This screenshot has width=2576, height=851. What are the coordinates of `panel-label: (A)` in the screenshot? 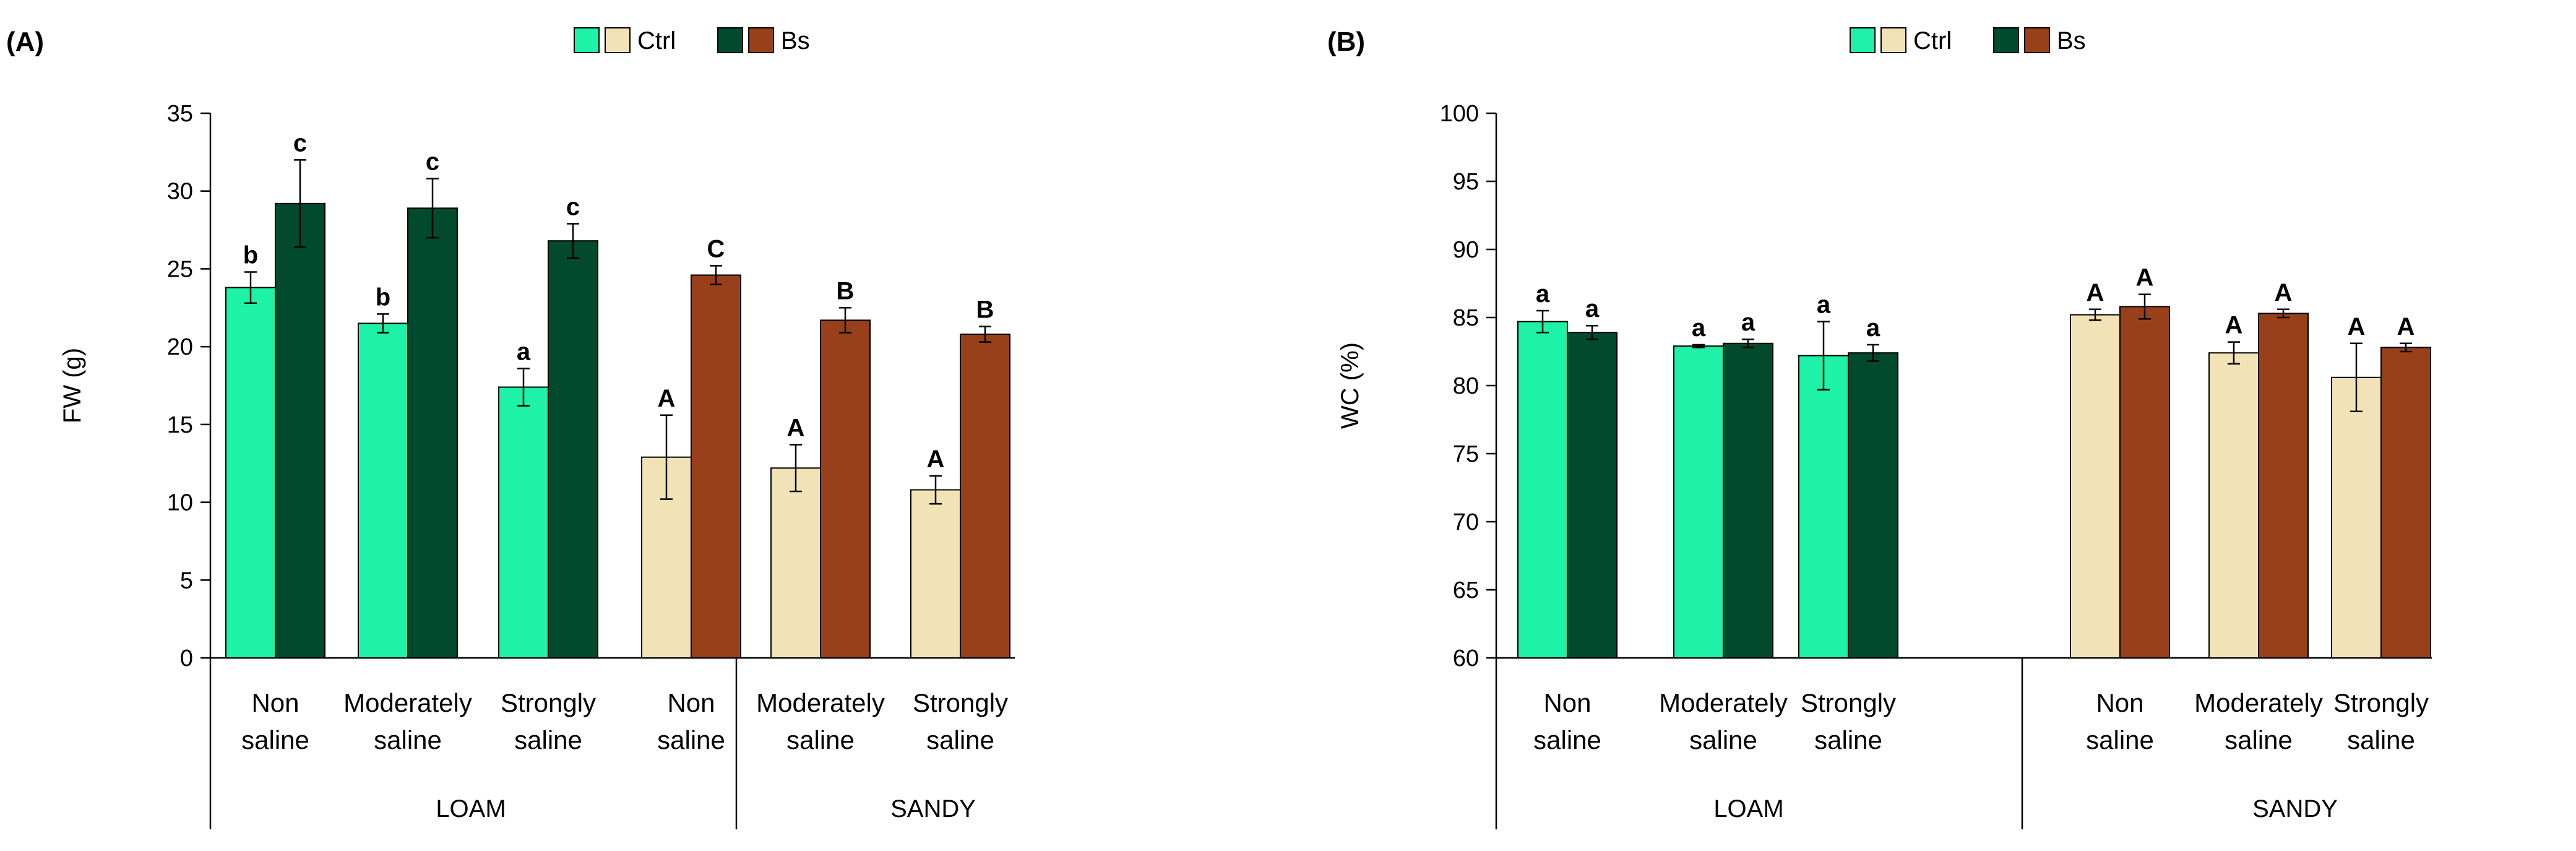 It's located at (25, 42).